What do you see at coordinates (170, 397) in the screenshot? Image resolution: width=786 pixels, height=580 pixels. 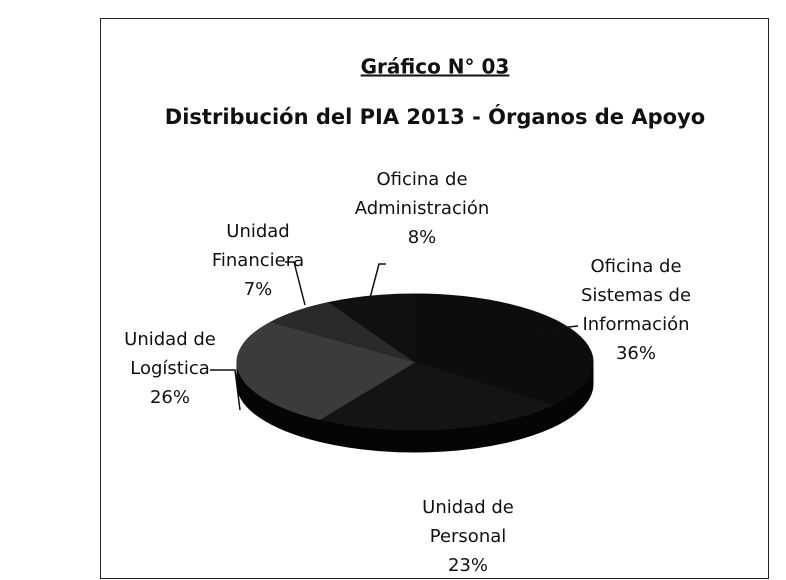 I see `slice-value-label: 26%` at bounding box center [170, 397].